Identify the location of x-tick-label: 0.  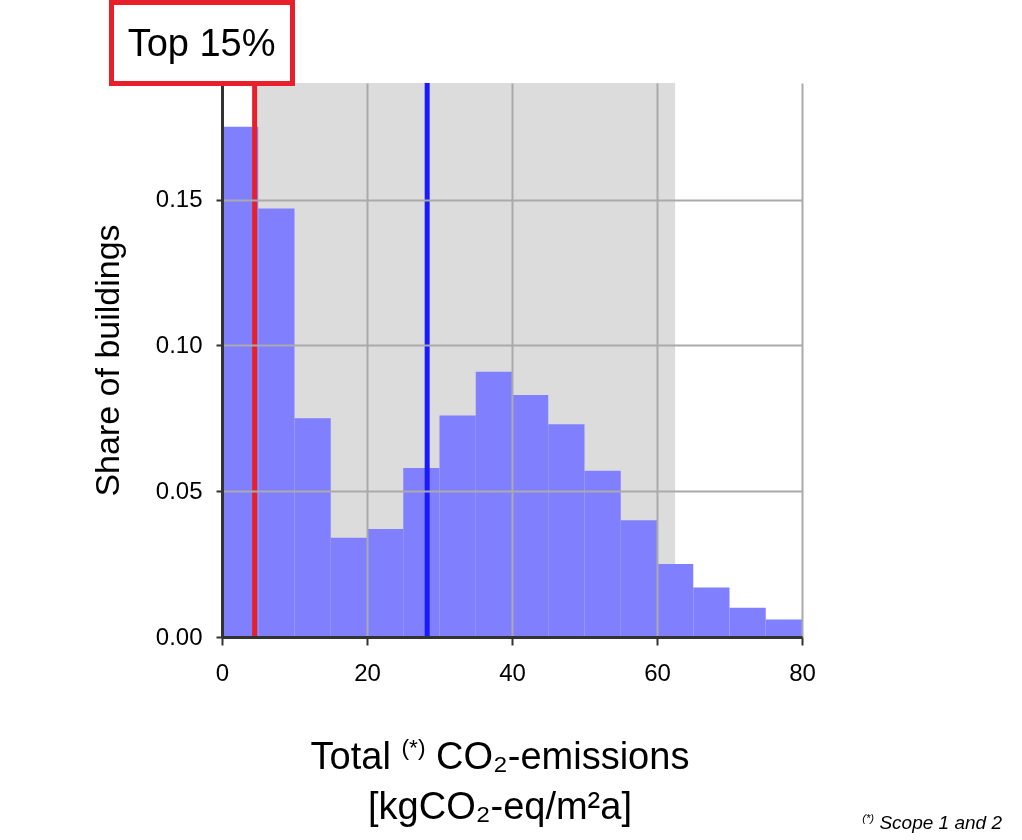
(222, 672).